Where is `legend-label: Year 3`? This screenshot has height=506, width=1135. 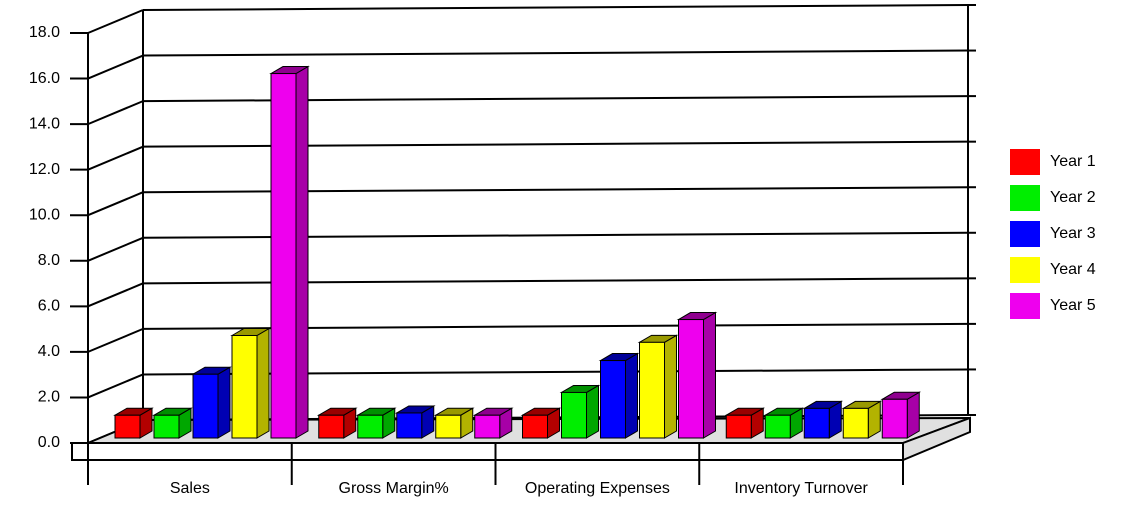 legend-label: Year 3 is located at coordinates (1073, 233).